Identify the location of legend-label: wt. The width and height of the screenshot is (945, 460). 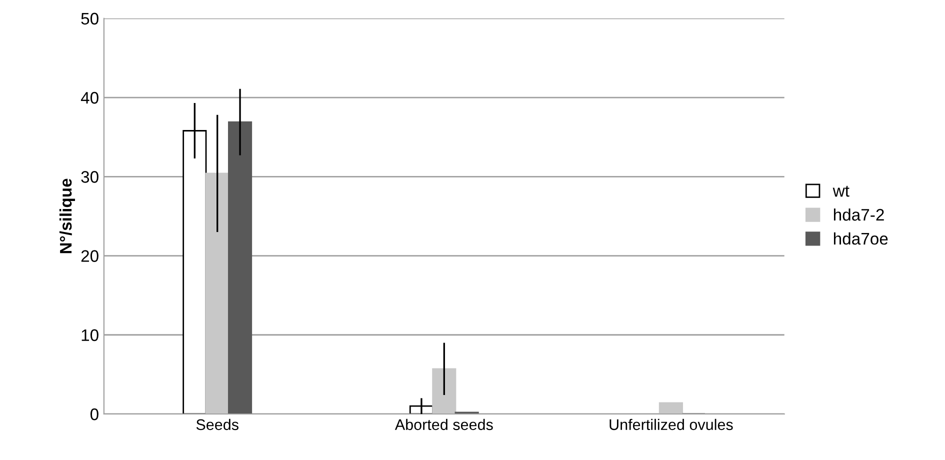
(841, 191).